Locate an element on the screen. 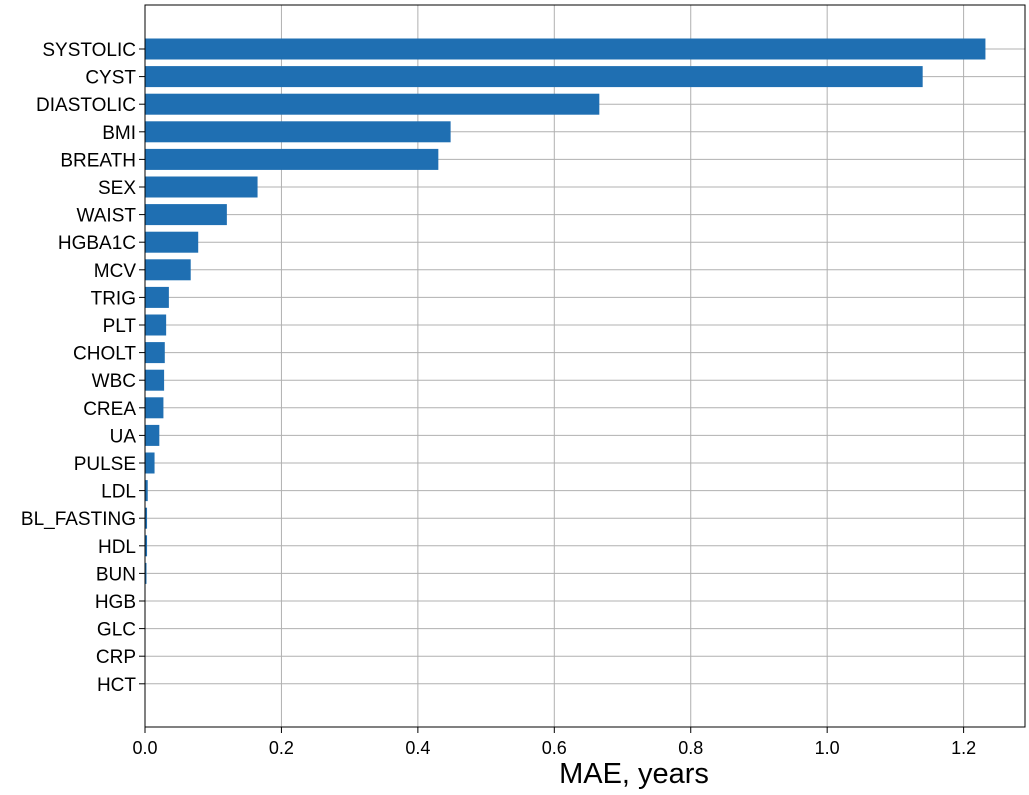 The width and height of the screenshot is (1029, 795). x-ticks: 0.0 0.2 0.4 0.6 0.8 1.0 1.2 is located at coordinates (554, 742).